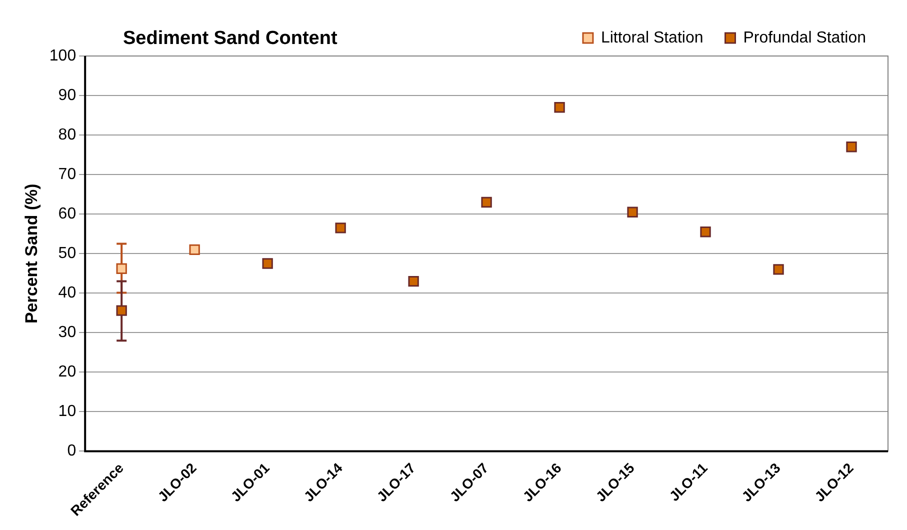 Image resolution: width=907 pixels, height=530 pixels. What do you see at coordinates (67, 372) in the screenshot?
I see `y-tick-label: 20` at bounding box center [67, 372].